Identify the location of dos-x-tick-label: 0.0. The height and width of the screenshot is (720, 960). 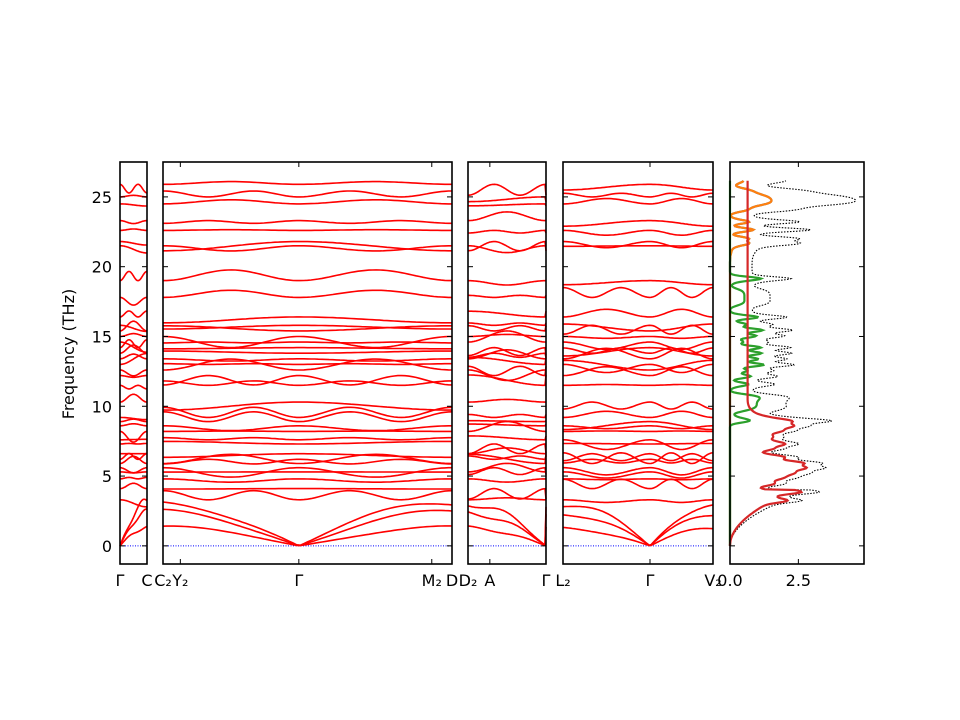
(729, 580).